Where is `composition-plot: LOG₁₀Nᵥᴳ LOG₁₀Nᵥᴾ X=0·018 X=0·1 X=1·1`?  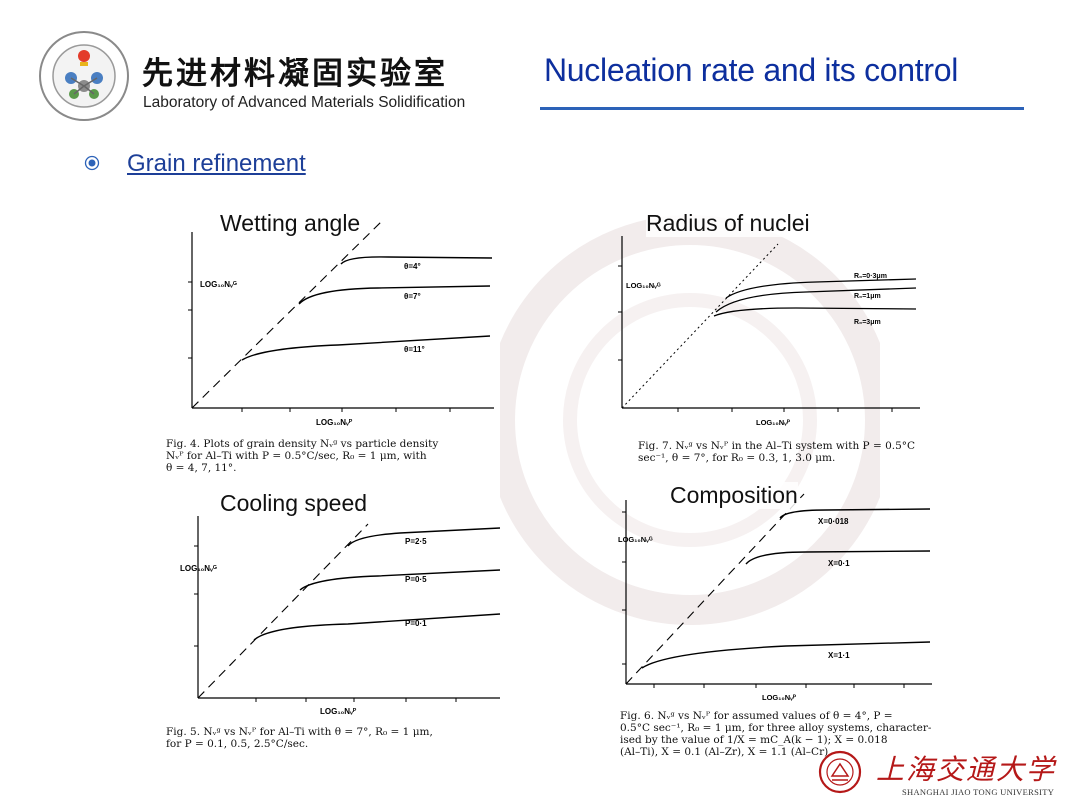 composition-plot: LOG₁₀Nᵥᴳ LOG₁₀Nᵥᴾ X=0·018 X=0·1 X=1·1 is located at coordinates (775, 597).